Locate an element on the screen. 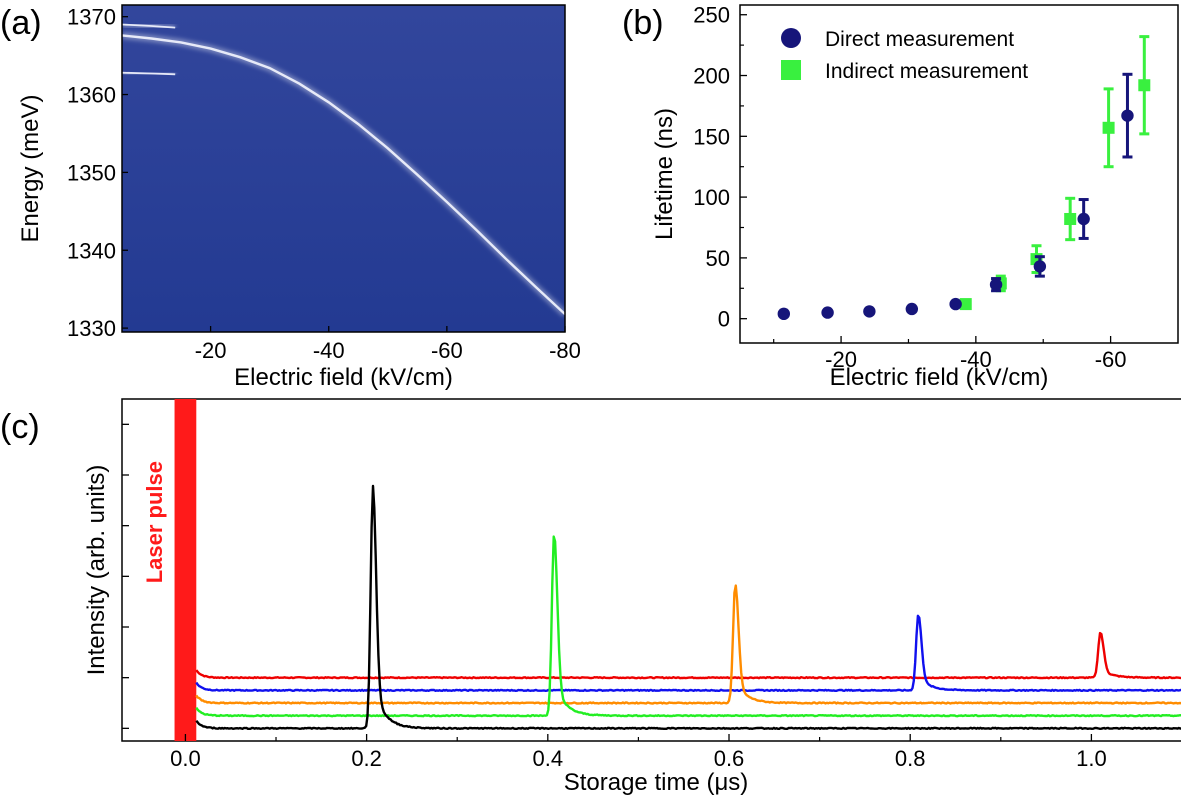  x-tick-label: 0.4 is located at coordinates (548, 758).